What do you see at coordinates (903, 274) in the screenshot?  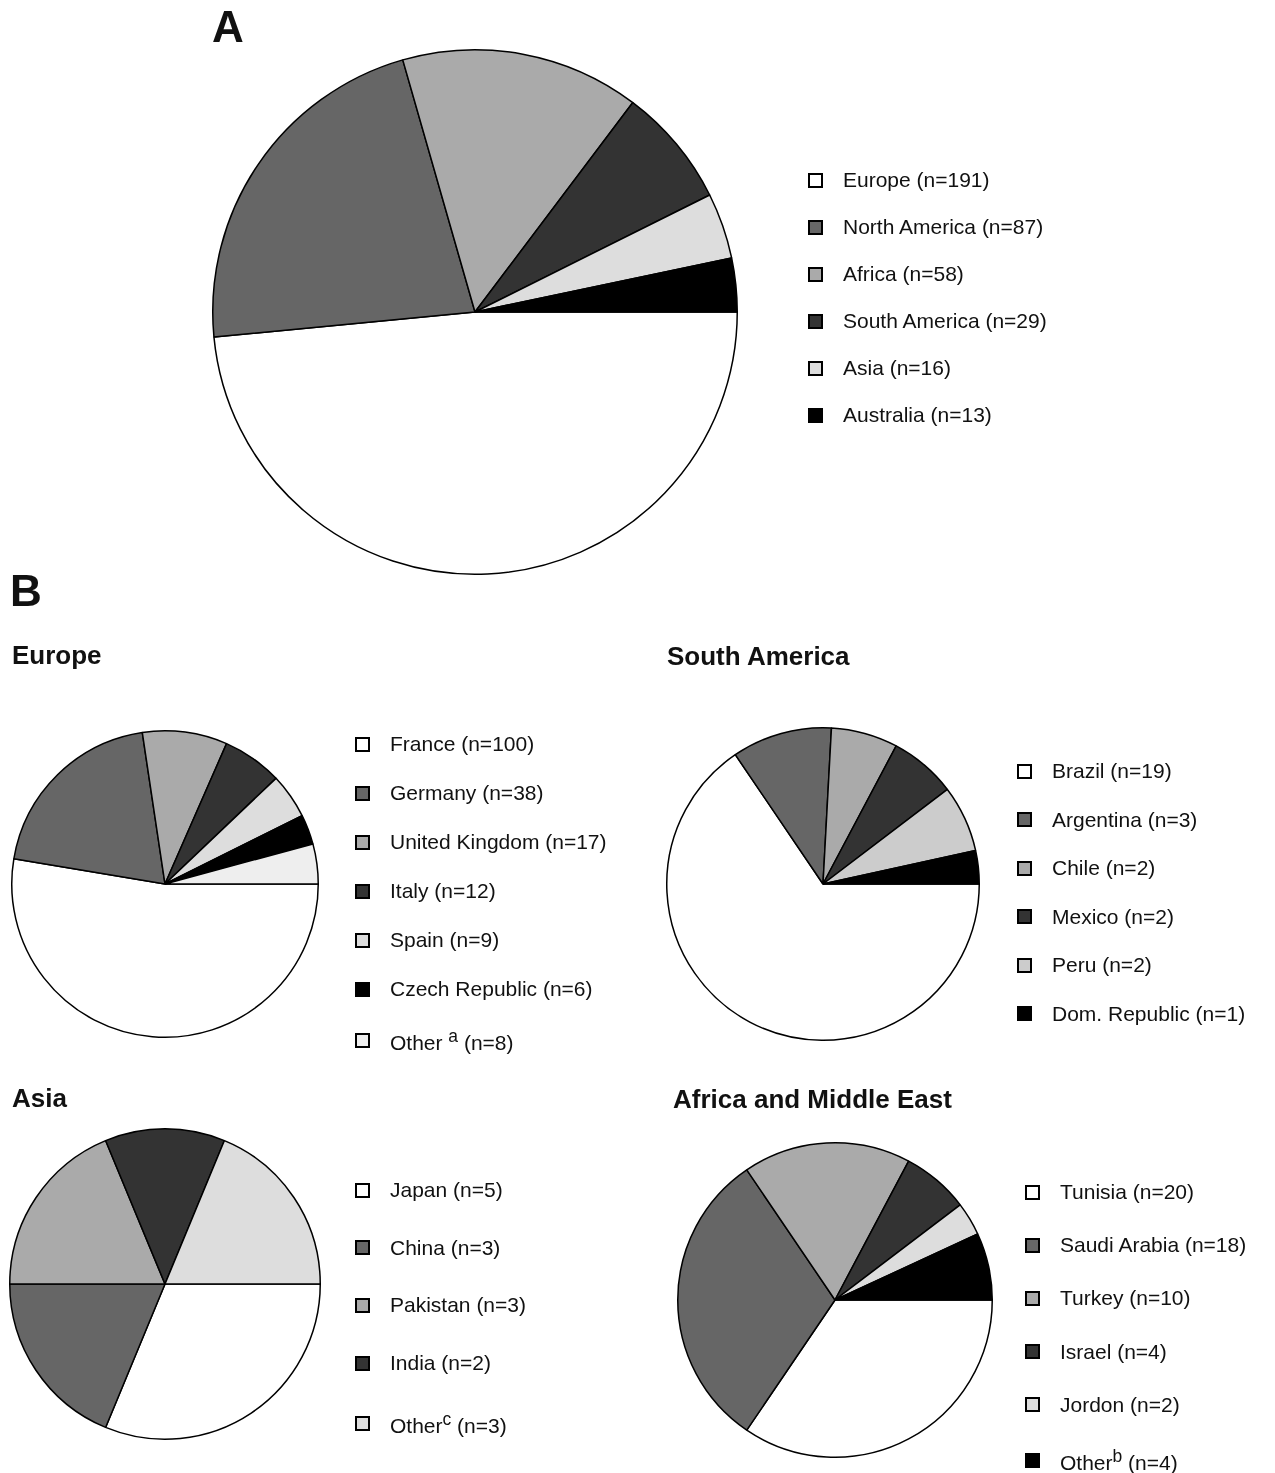 I see `legend-label: Africa (n=58)` at bounding box center [903, 274].